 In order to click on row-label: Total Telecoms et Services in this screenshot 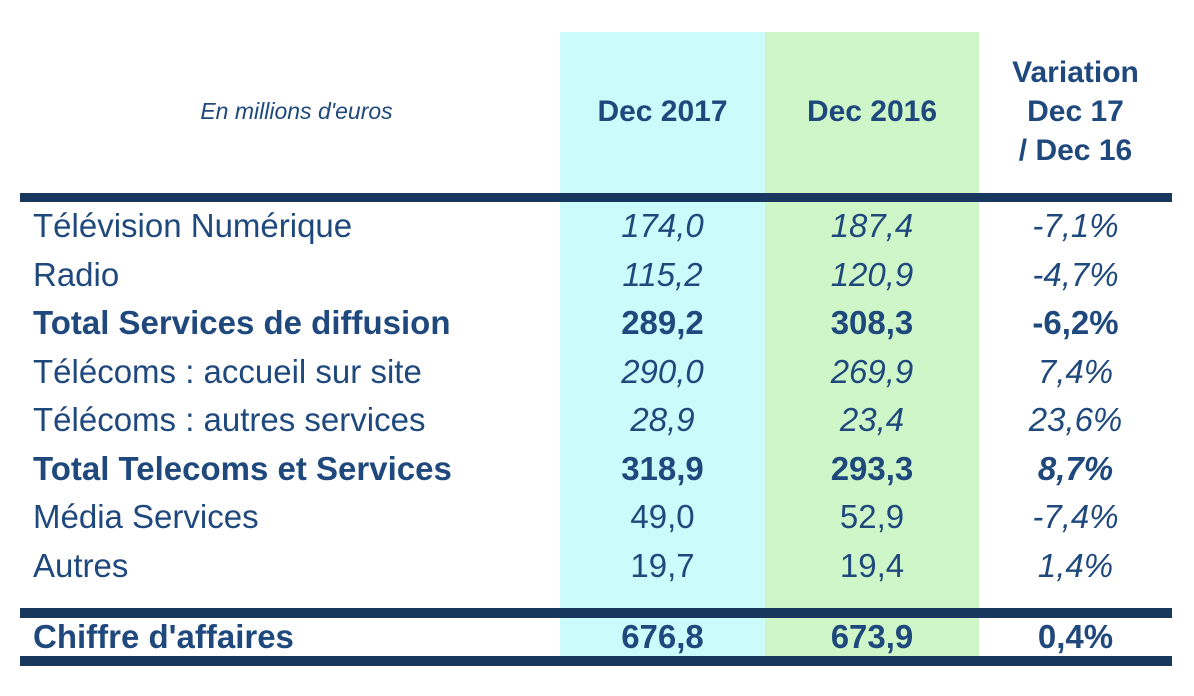, I will do `click(242, 468)`.